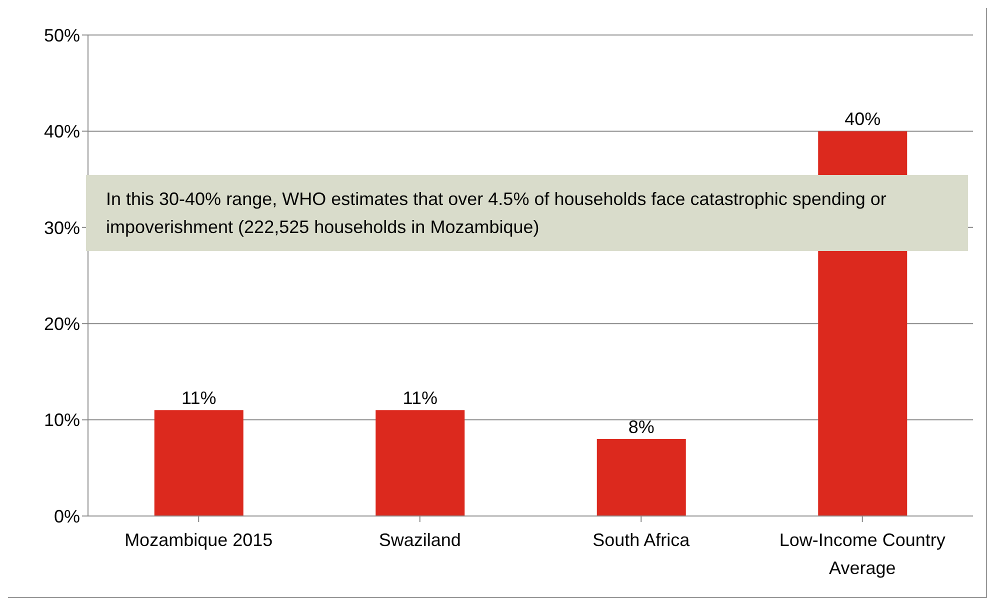 This screenshot has width=995, height=606. Describe the element at coordinates (527, 213) in the screenshot. I see `text-box: In this 30-40% range, WHO estimates that over 4.5% of households face catastrophic spending or impoverishment (222,525 households in Mozambique)` at that location.